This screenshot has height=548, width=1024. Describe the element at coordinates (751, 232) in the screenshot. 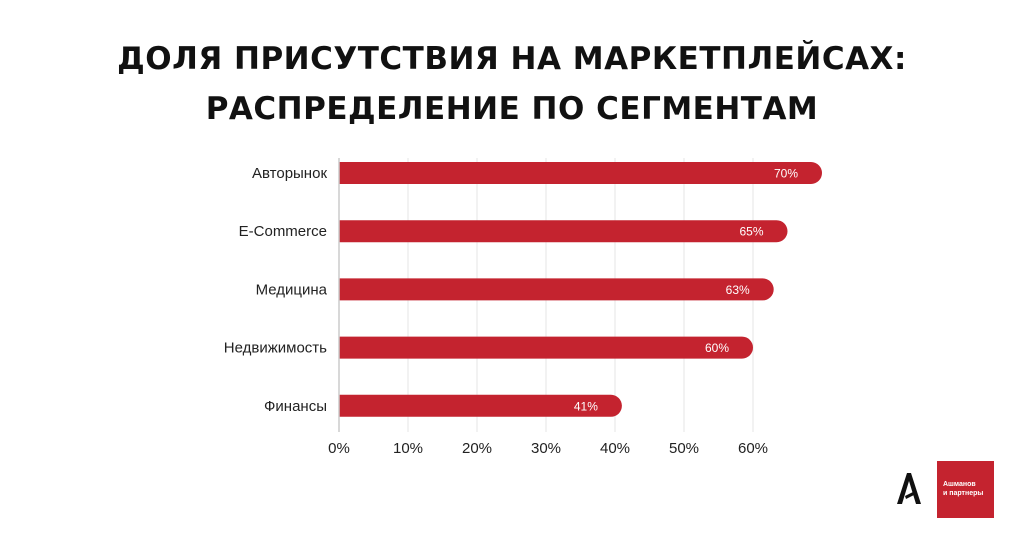

I see `bar-value-label-1: 65%` at that location.